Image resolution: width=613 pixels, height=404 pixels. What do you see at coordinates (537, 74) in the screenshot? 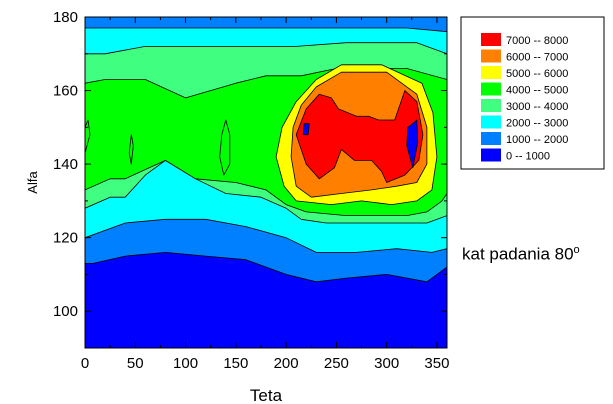
I see `legend-label: 5000 -- 6000` at bounding box center [537, 74].